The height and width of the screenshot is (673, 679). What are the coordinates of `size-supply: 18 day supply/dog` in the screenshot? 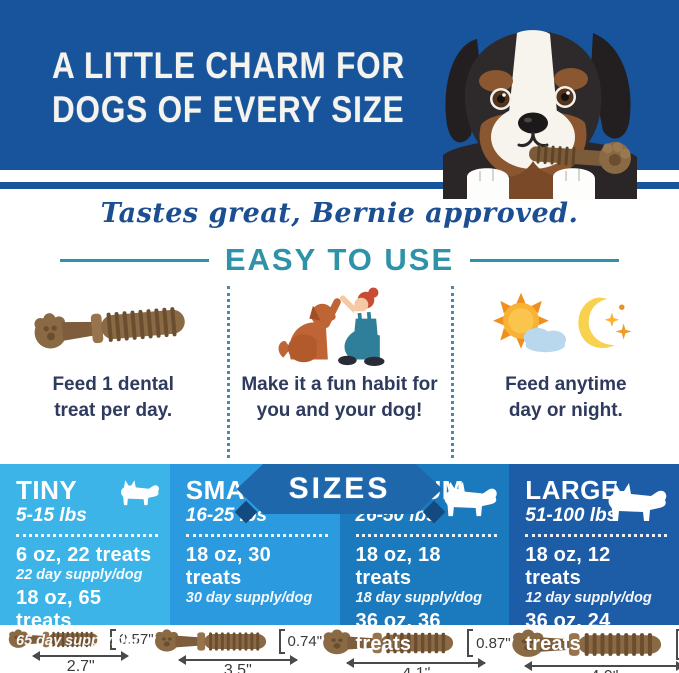 It's located at (419, 598).